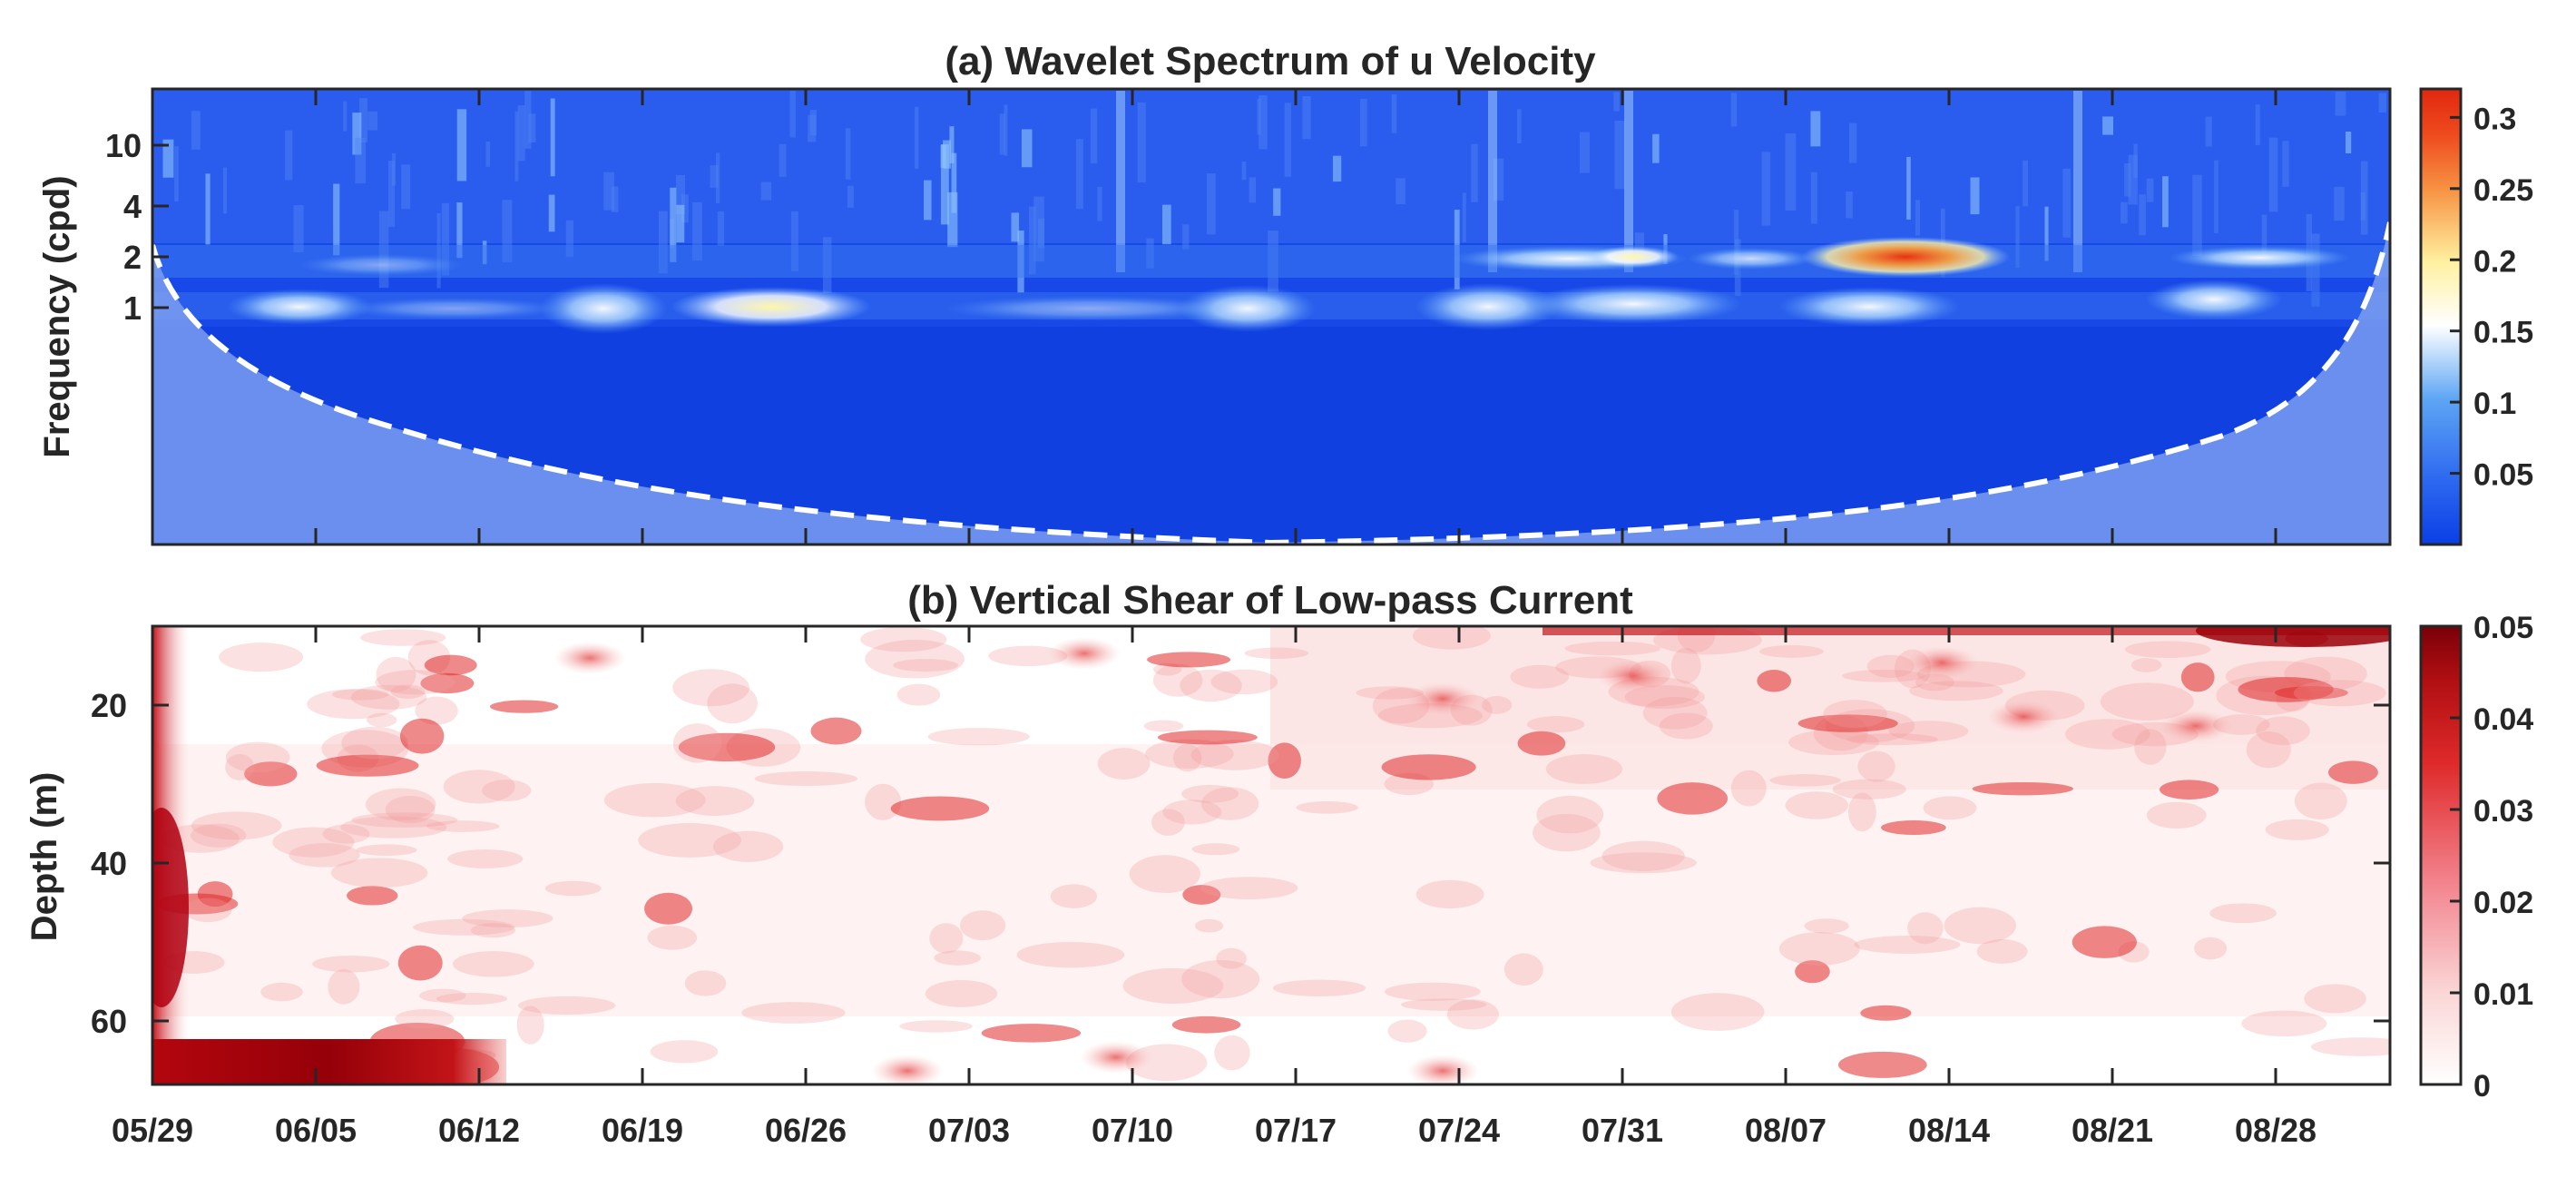  I want to click on xtick-label-3: 06/19, so click(642, 1130).